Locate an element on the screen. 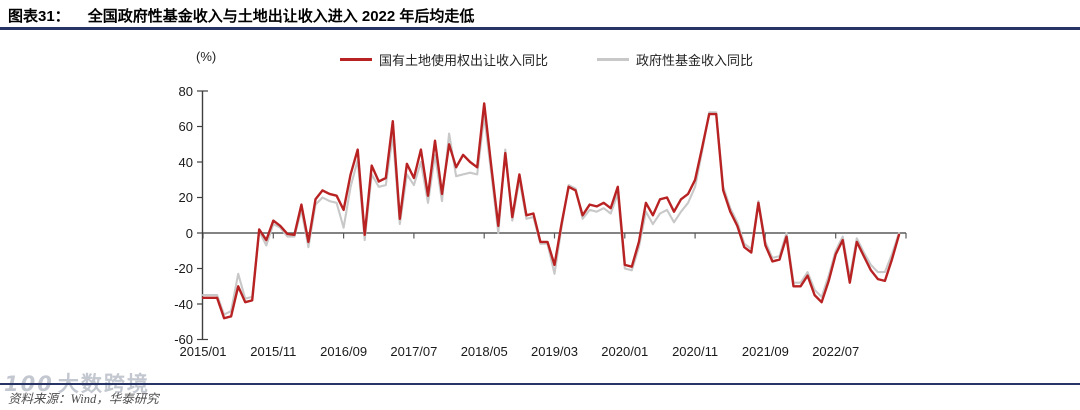 The width and height of the screenshot is (1080, 410). legend-label: 国有土地使用权出让收入同比 is located at coordinates (464, 60).